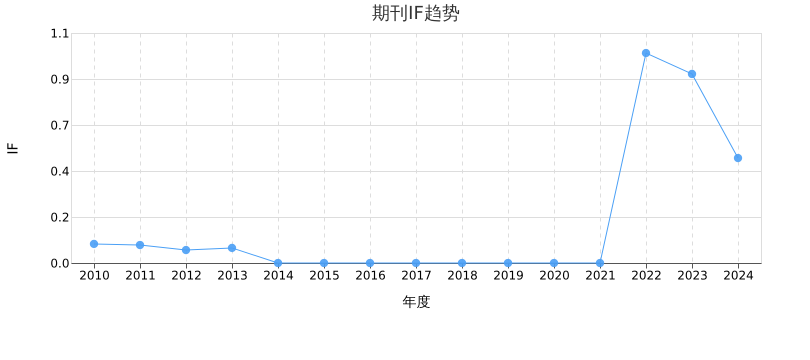  What do you see at coordinates (140, 275) in the screenshot?
I see `x-tick-label: 2011` at bounding box center [140, 275].